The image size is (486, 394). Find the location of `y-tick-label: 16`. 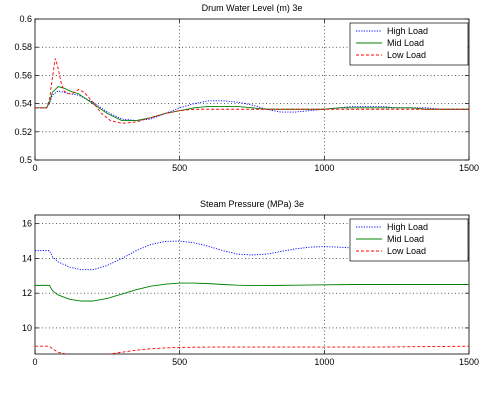

y-tick-label: 16 is located at coordinates (27, 224).